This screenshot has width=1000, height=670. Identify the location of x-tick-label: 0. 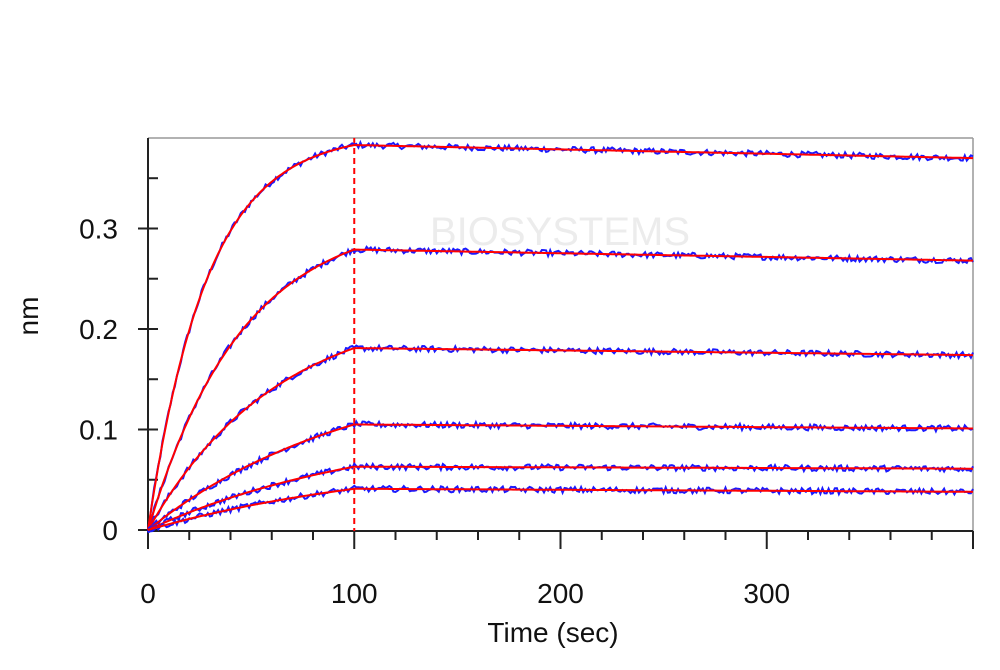
(148, 593).